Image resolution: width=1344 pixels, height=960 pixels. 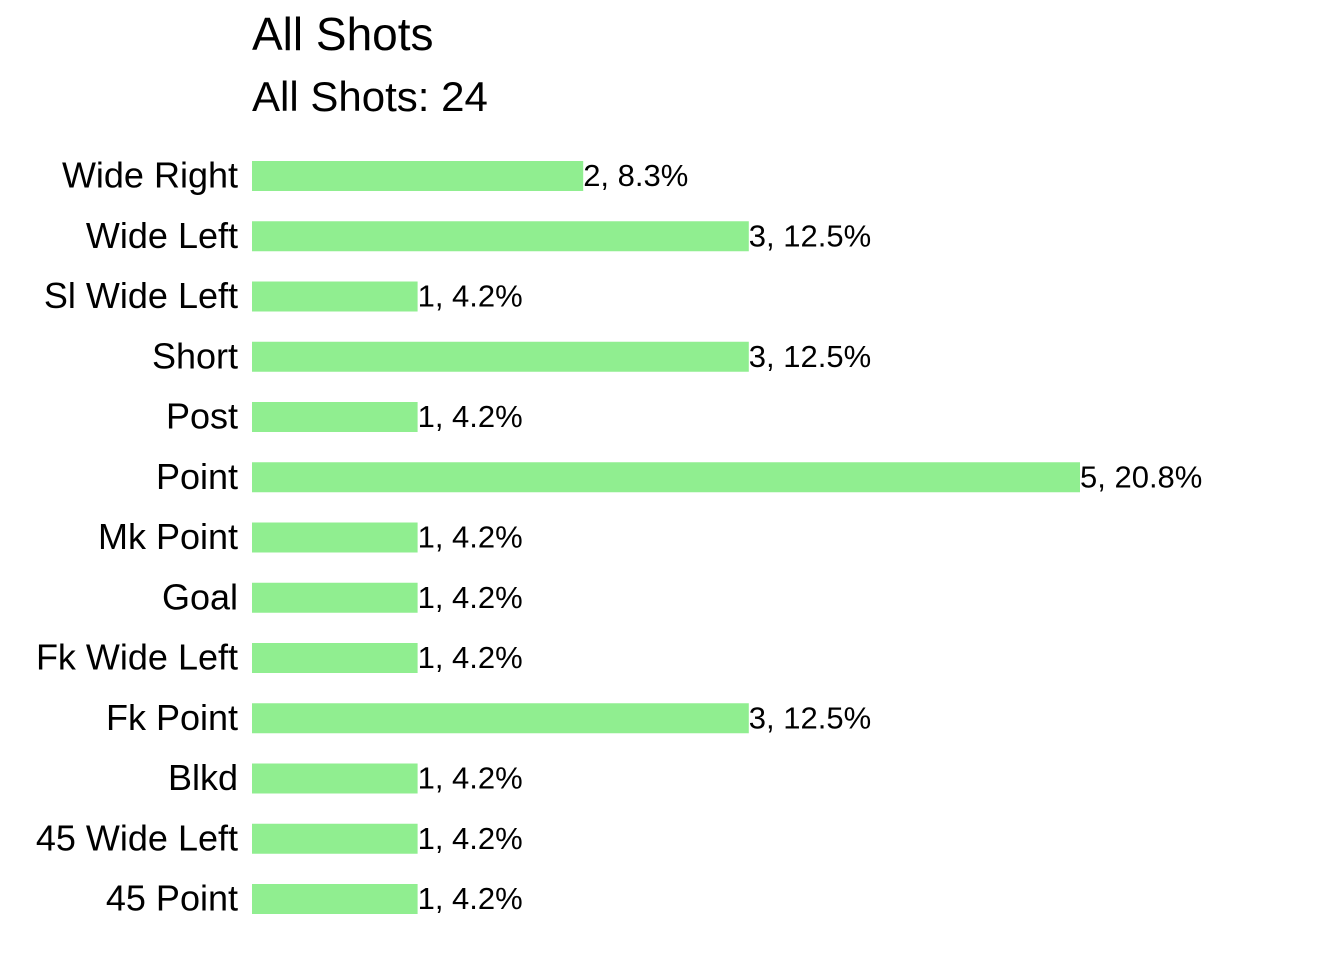 I want to click on y-tick-label: Sl Wide Left, so click(x=141, y=295).